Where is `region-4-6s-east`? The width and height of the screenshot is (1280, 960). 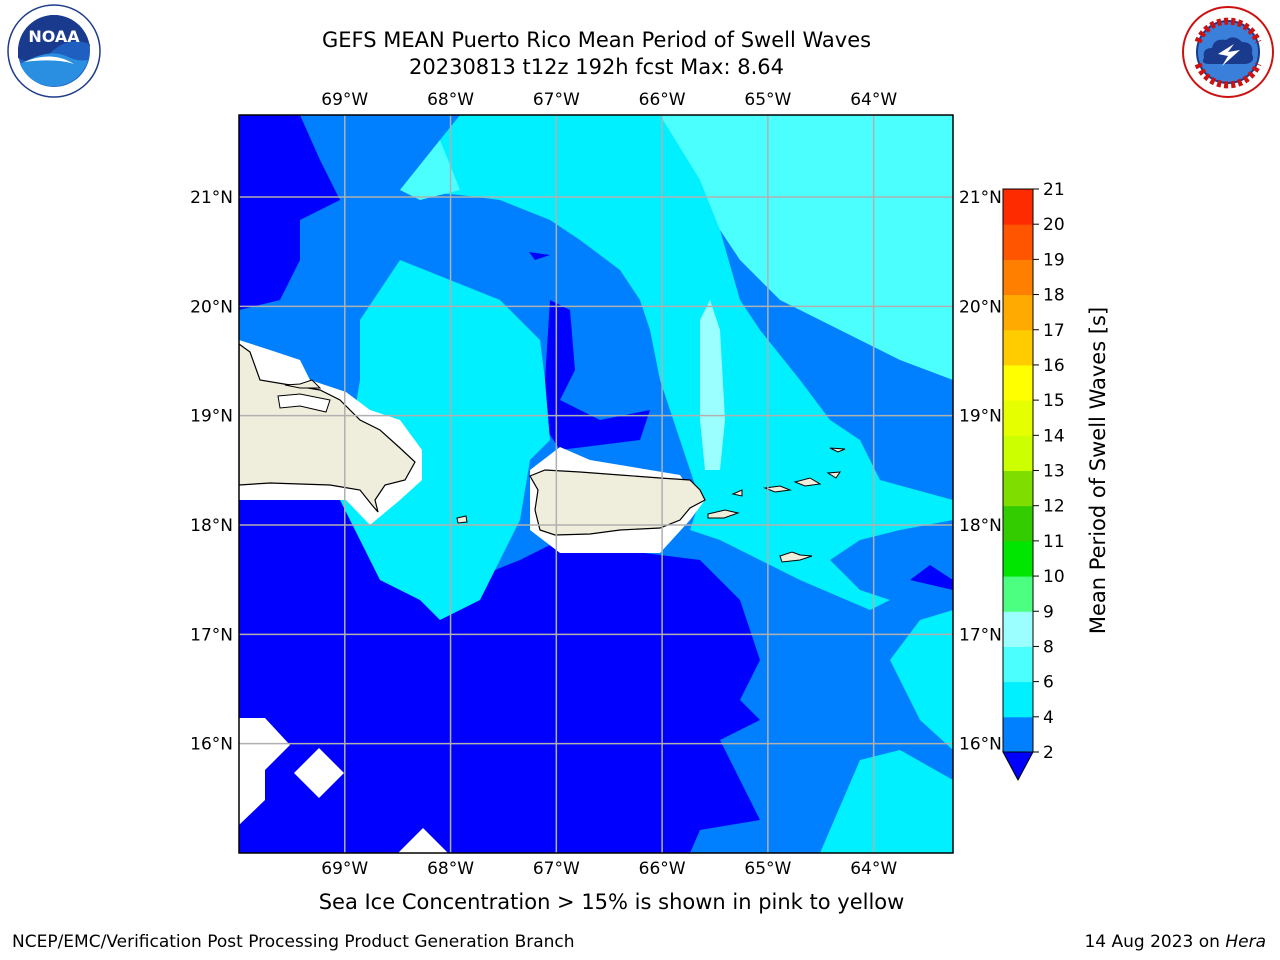
region-4-6s-east is located at coordinates (921, 680).